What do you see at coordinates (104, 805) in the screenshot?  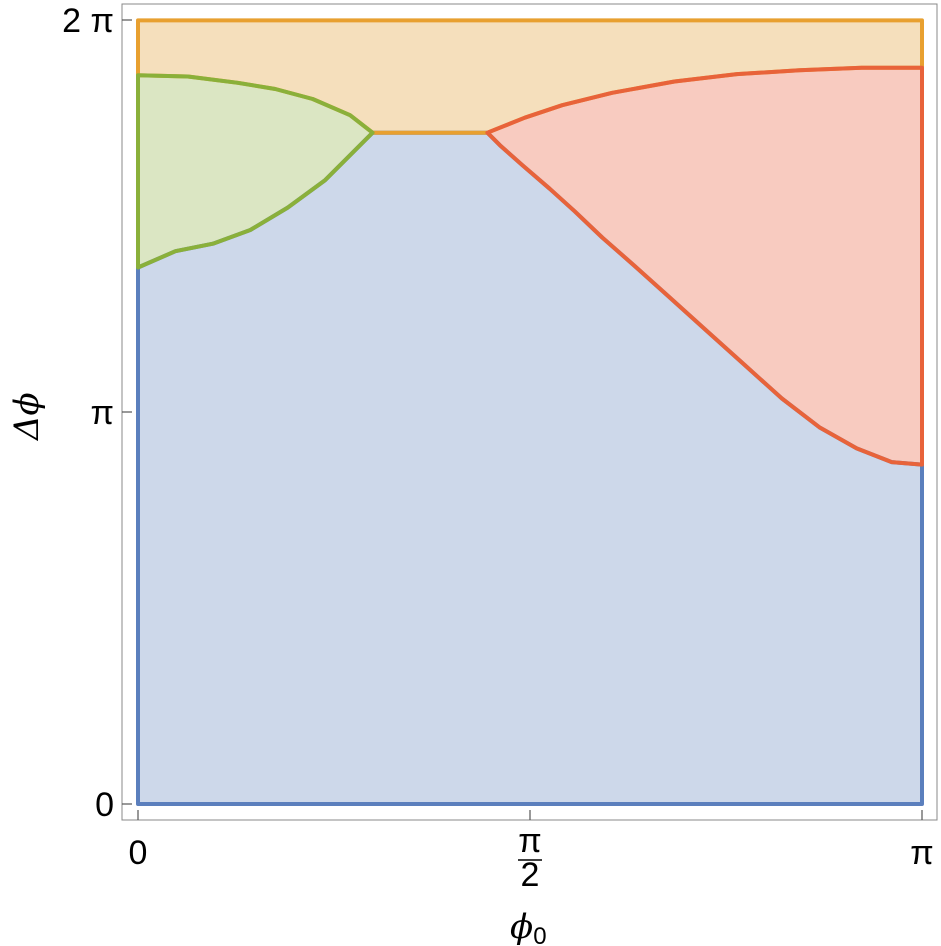 I see `y-tick-label-0: 0` at bounding box center [104, 805].